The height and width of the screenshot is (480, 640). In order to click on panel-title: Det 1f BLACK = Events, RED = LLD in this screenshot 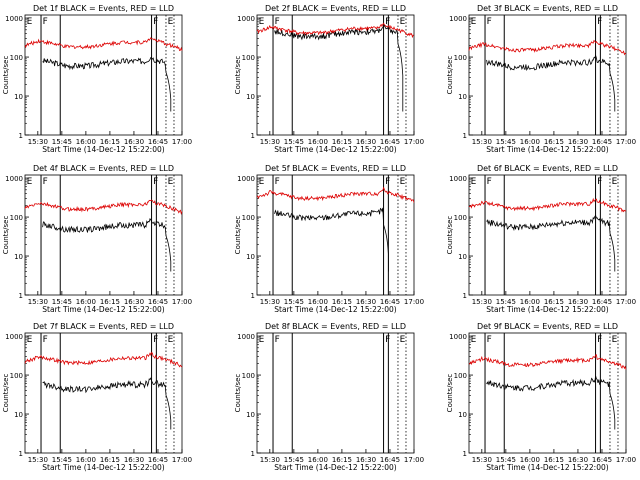, I will do `click(103, 8)`.